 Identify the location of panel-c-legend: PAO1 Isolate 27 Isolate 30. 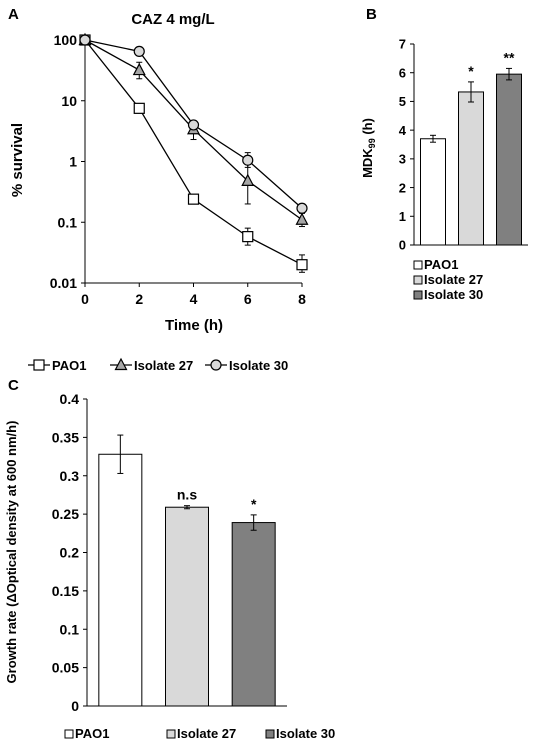
(199, 733).